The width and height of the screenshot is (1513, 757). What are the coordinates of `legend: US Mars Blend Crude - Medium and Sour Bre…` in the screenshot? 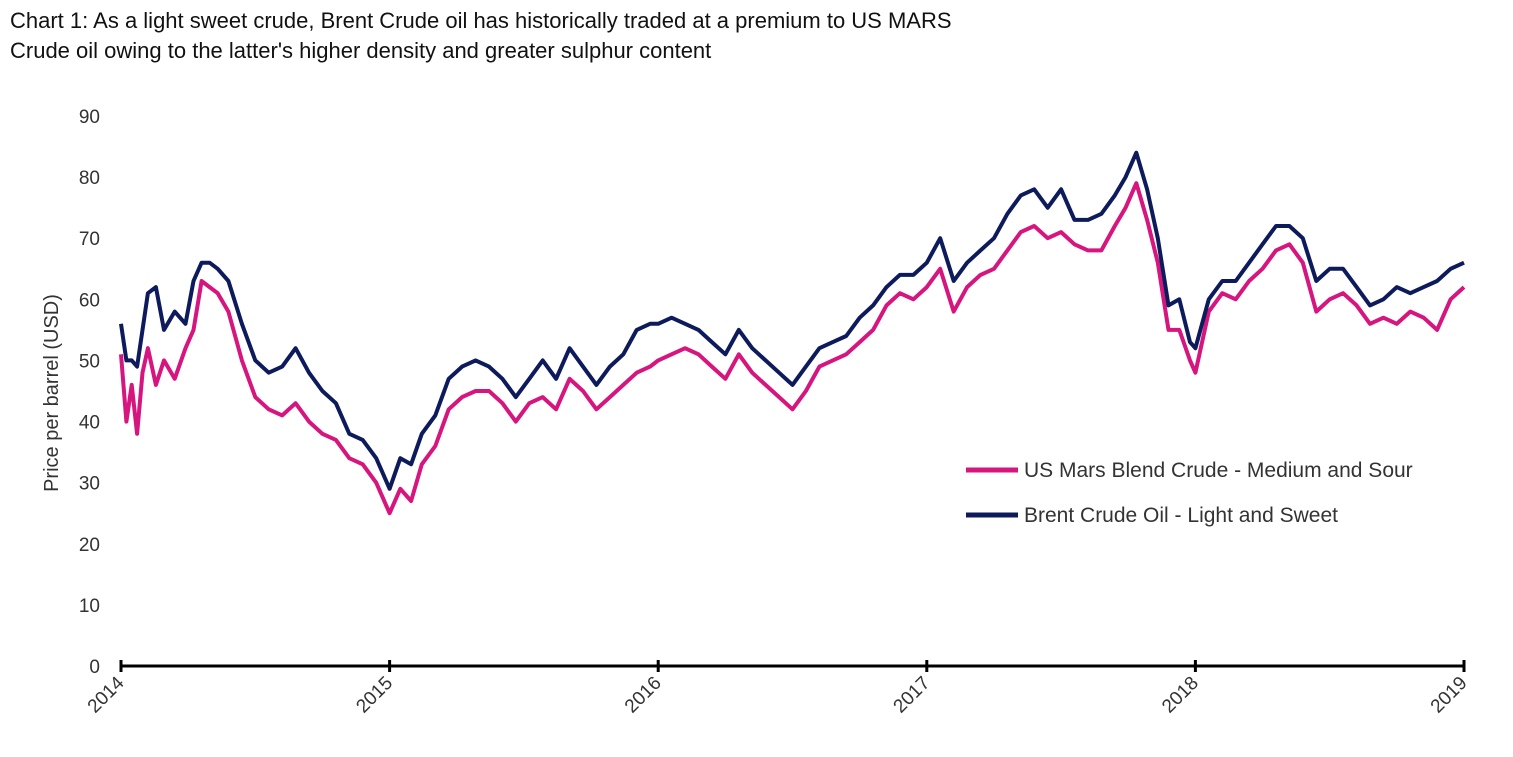 It's located at (1189, 493).